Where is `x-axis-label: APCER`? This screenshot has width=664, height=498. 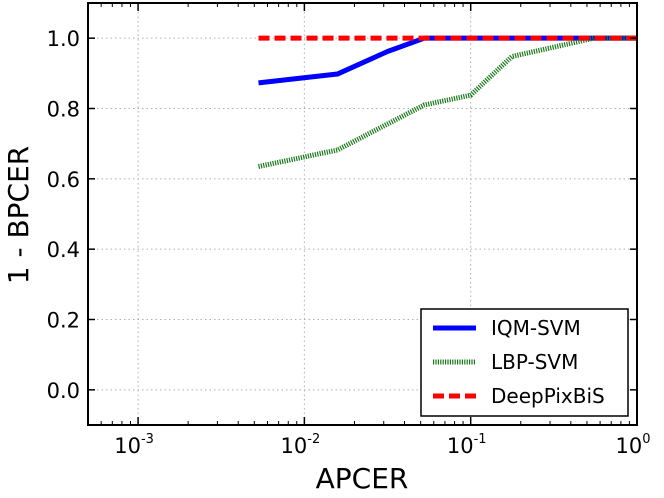 x-axis-label: APCER is located at coordinates (362, 478).